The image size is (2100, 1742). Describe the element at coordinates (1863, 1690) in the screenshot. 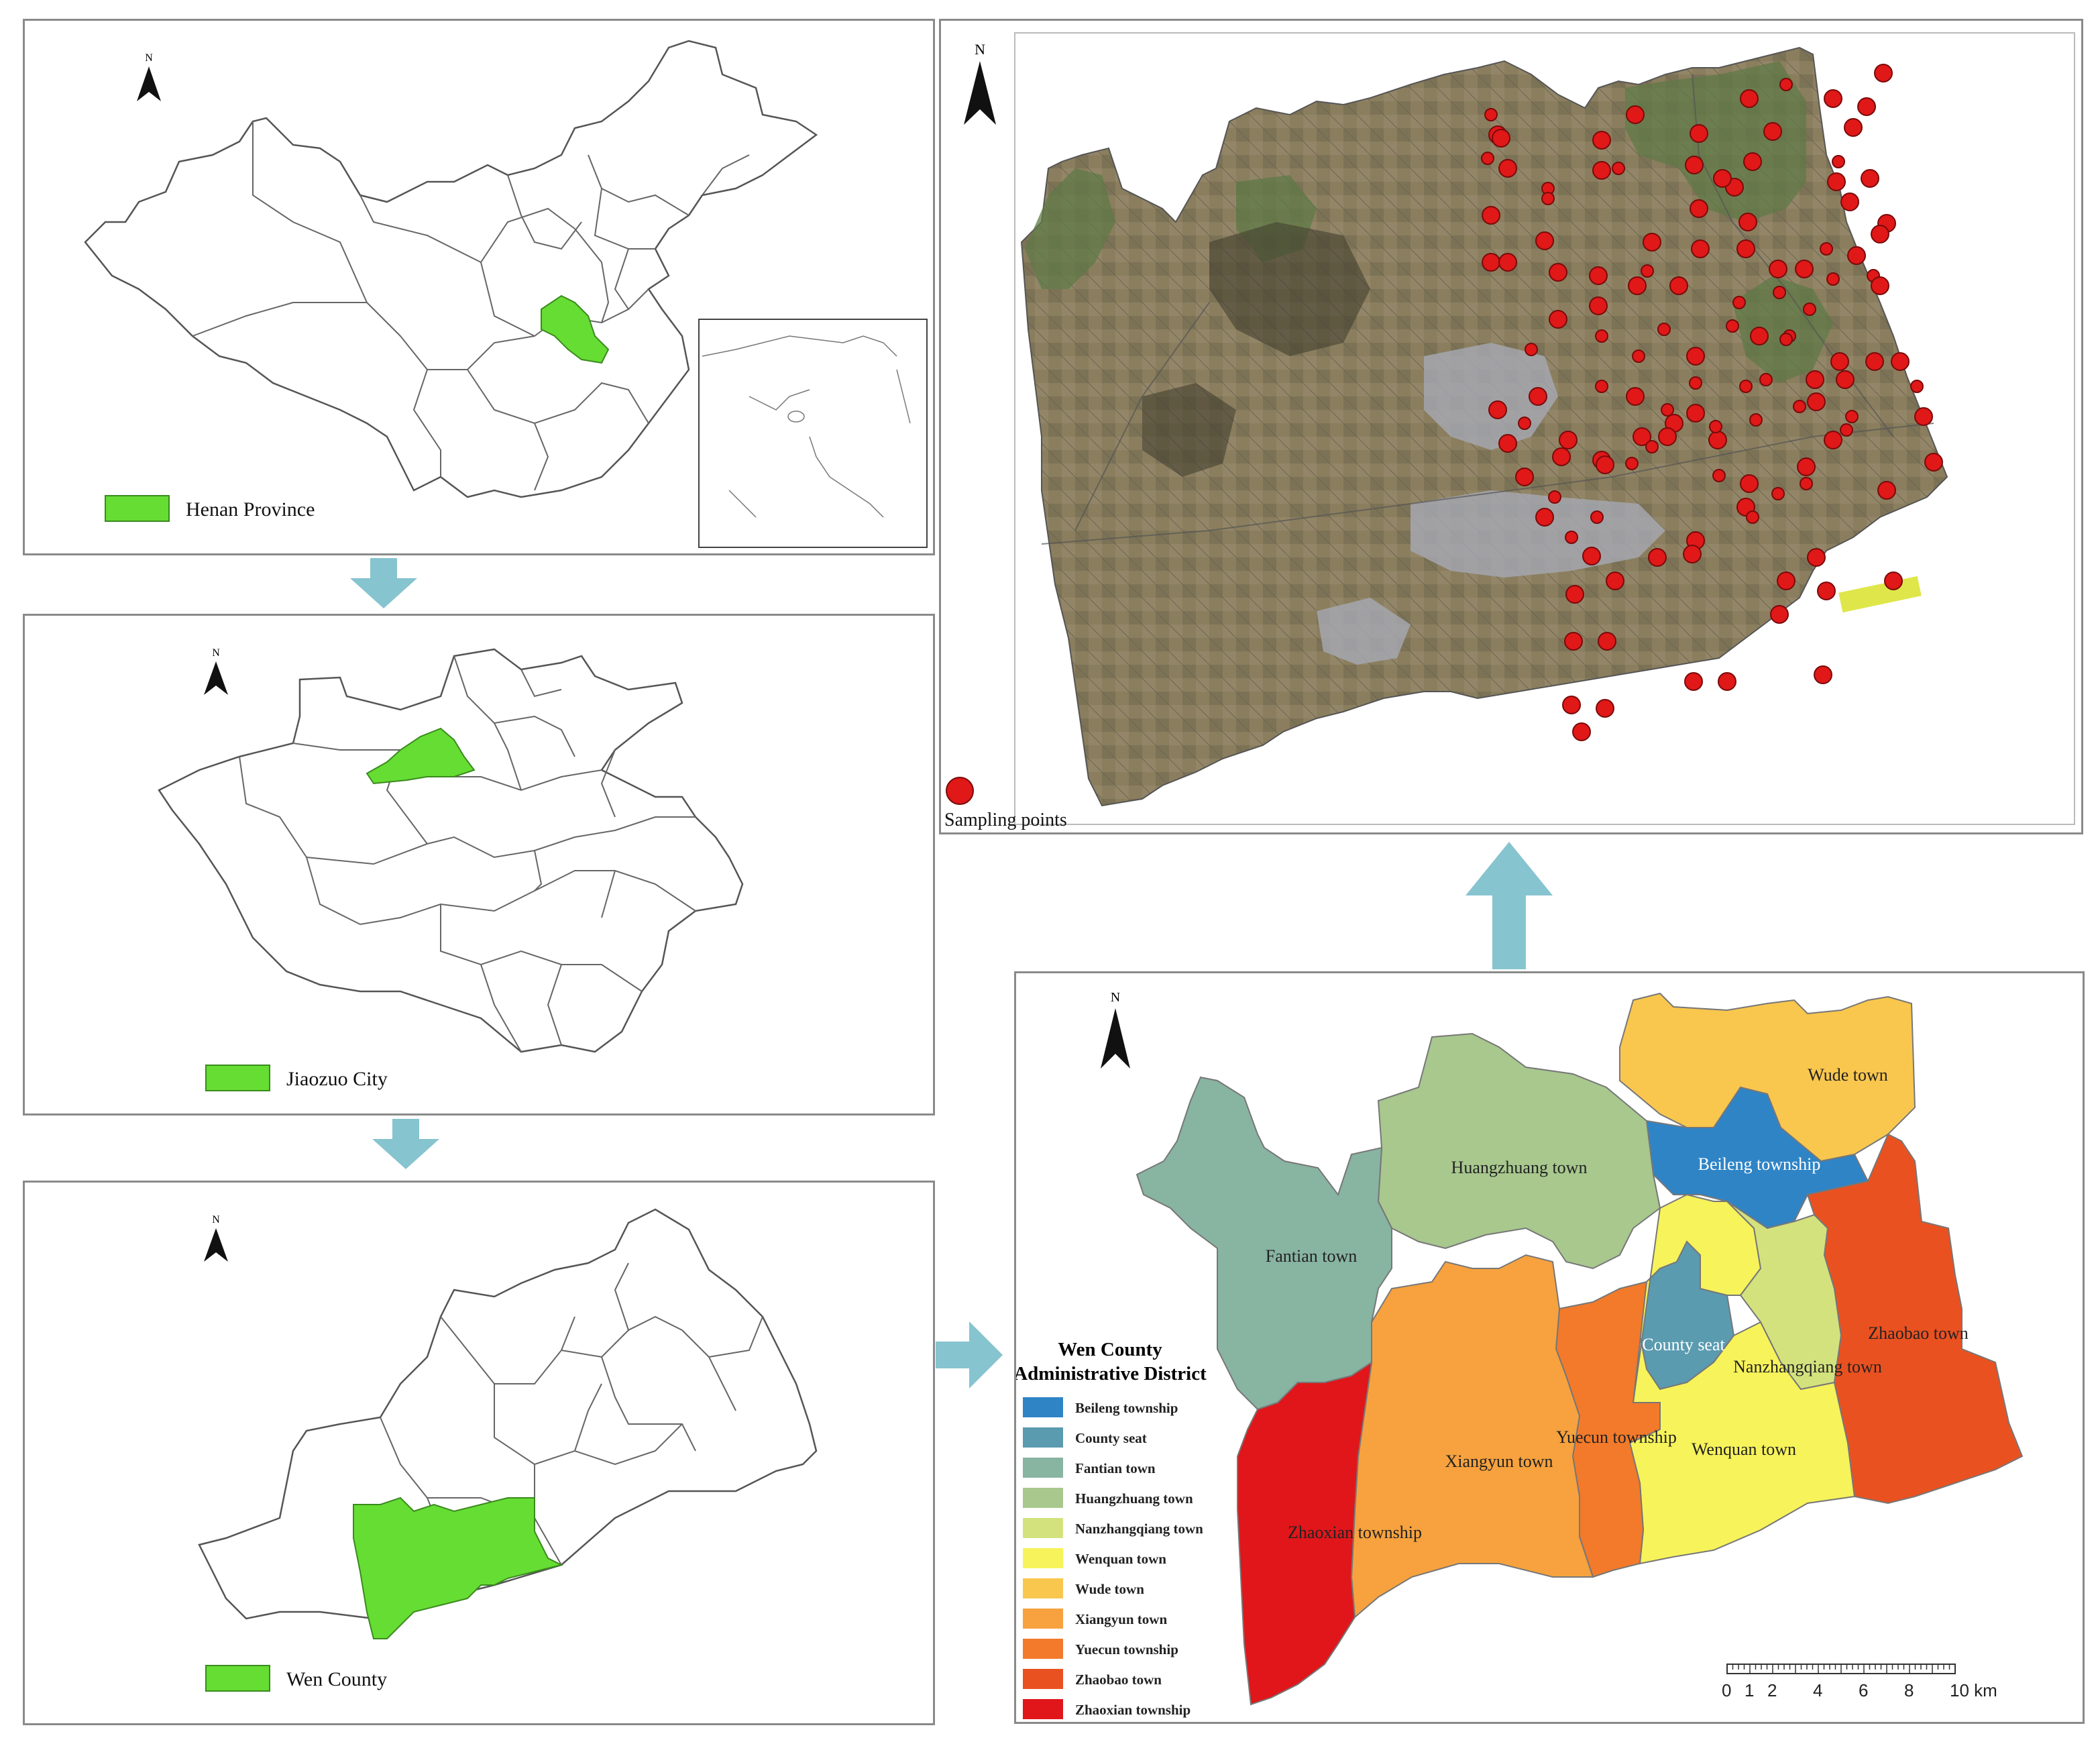

I see `scale-tick-label: 6` at that location.